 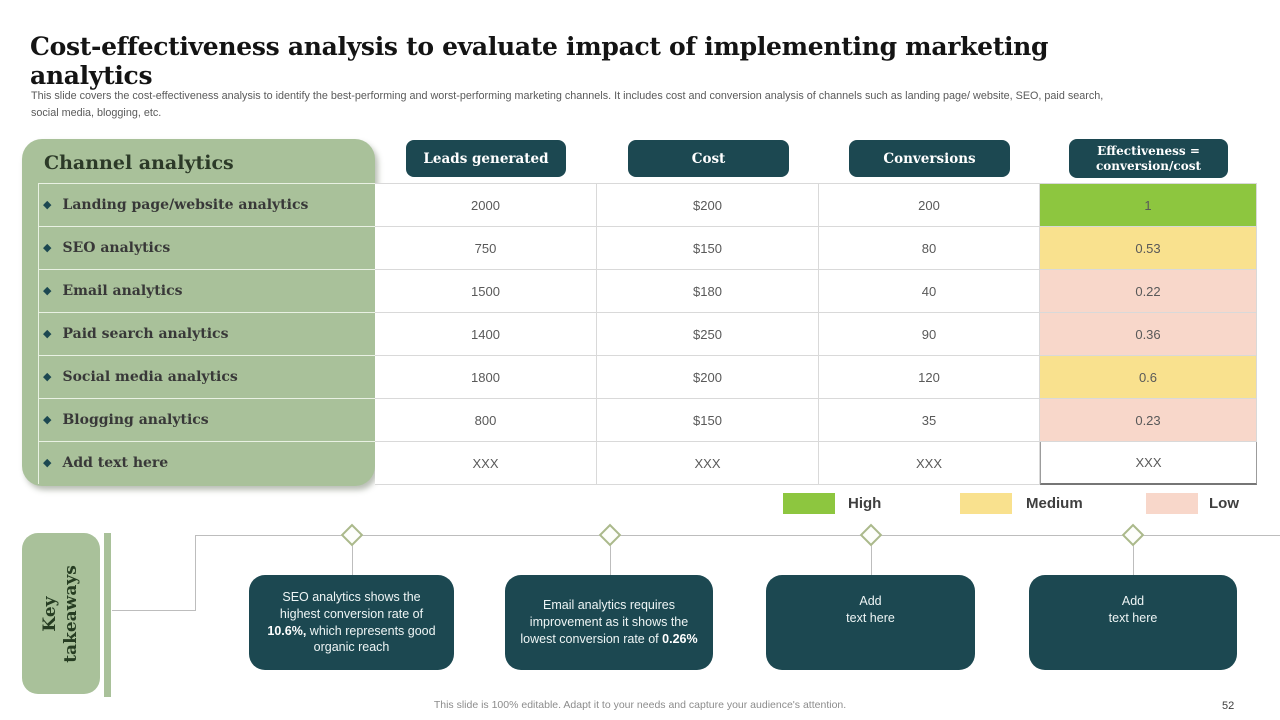 I want to click on column-header-cost: Cost, so click(x=708, y=158).